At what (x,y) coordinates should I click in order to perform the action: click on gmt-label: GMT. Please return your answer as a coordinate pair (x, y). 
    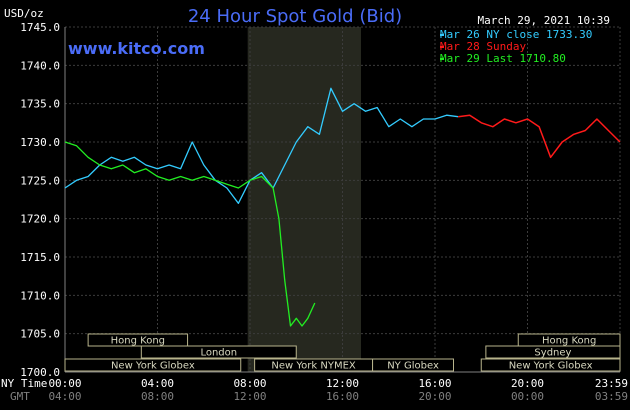
    Looking at the image, I should click on (20, 396).